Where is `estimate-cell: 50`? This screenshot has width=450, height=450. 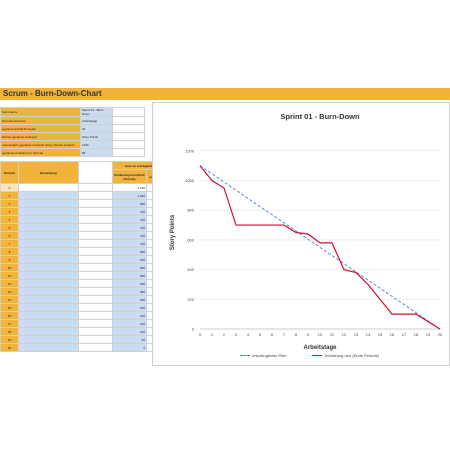
estimate-cell: 50 is located at coordinates (129, 339).